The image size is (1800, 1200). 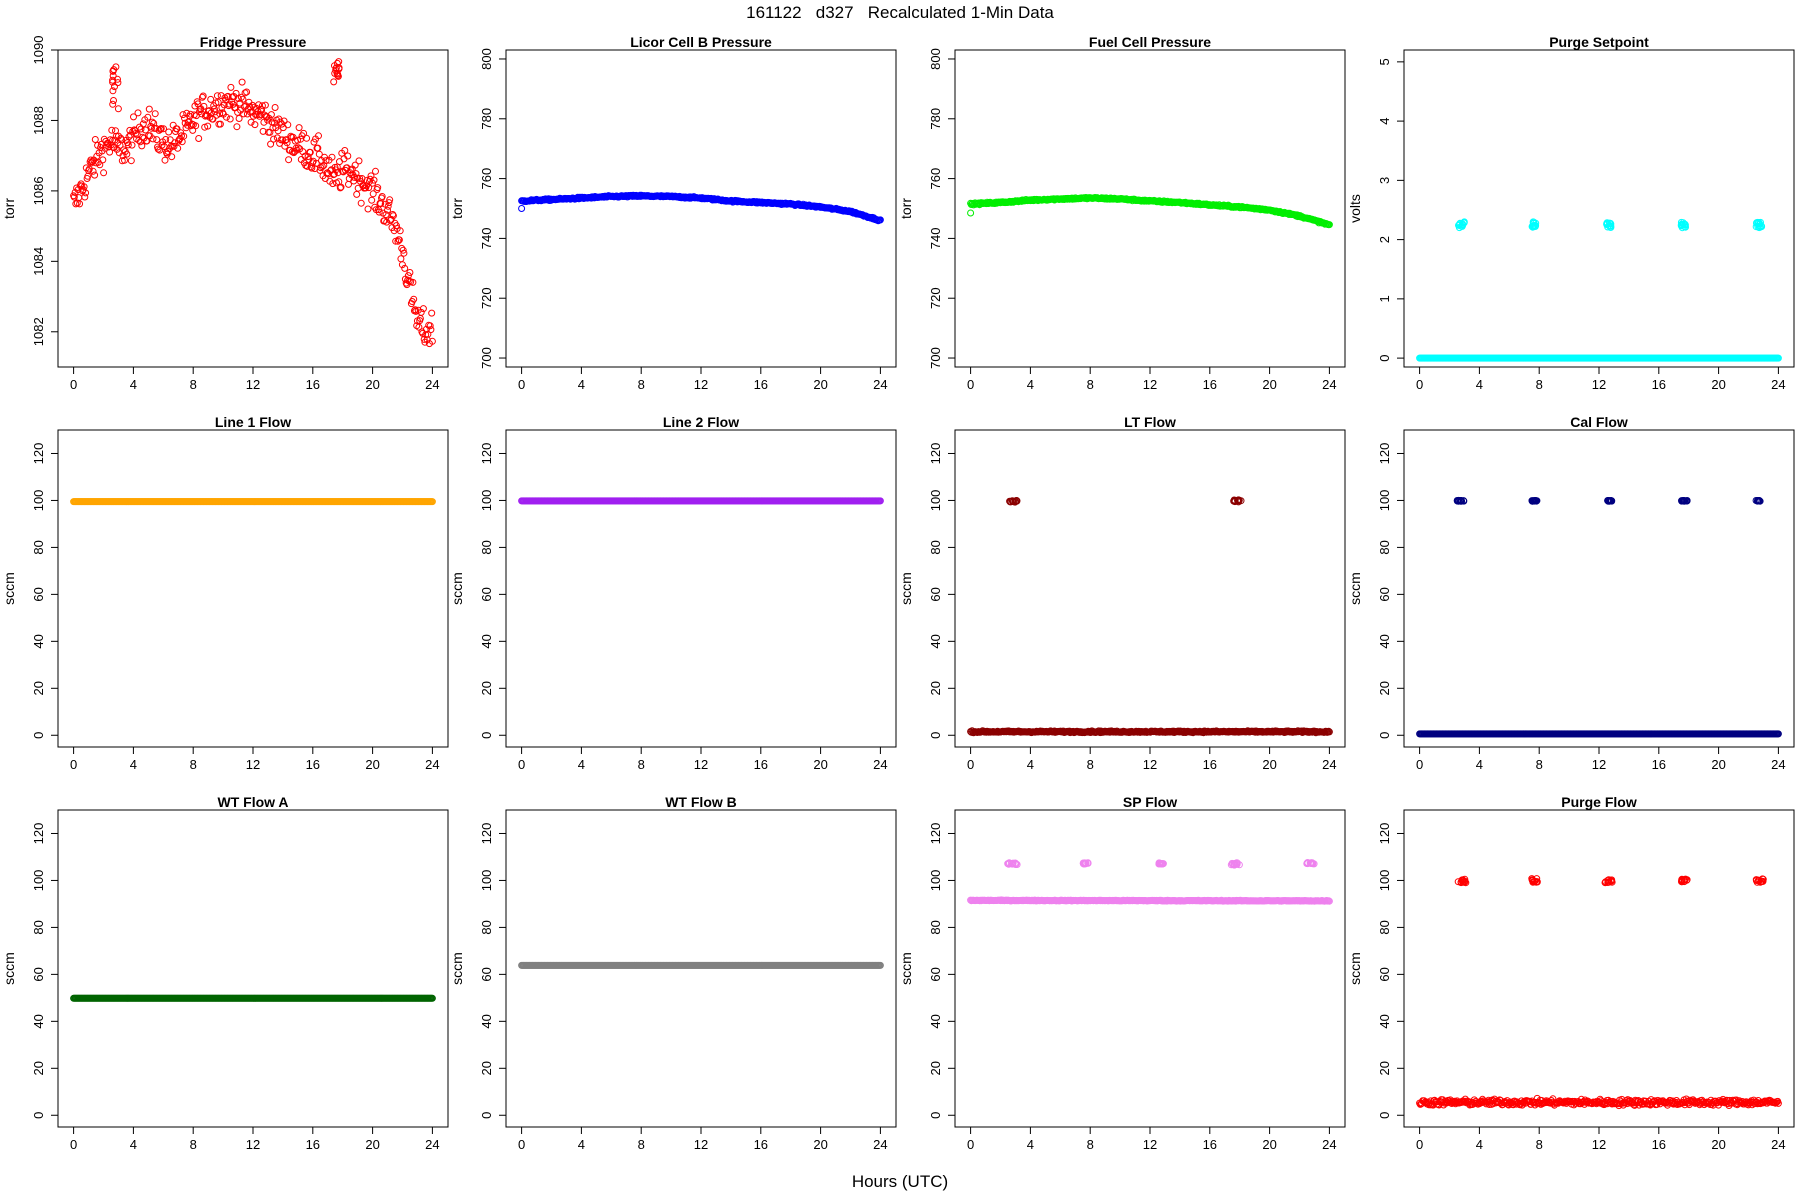 I want to click on panel-2-title: Licor Cell B Pressure, so click(x=701, y=42).